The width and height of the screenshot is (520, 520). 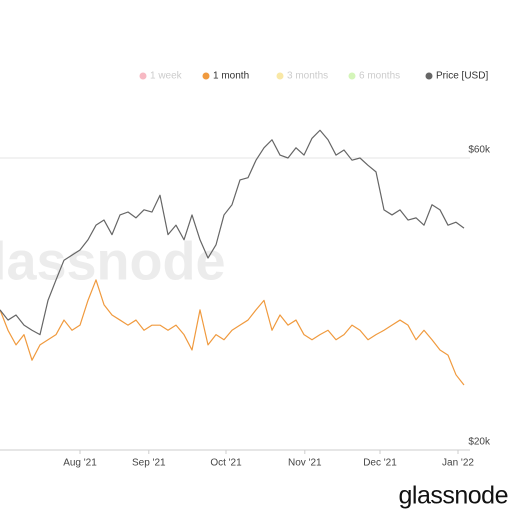 I want to click on legend-item: Price [USD], so click(x=457, y=76).